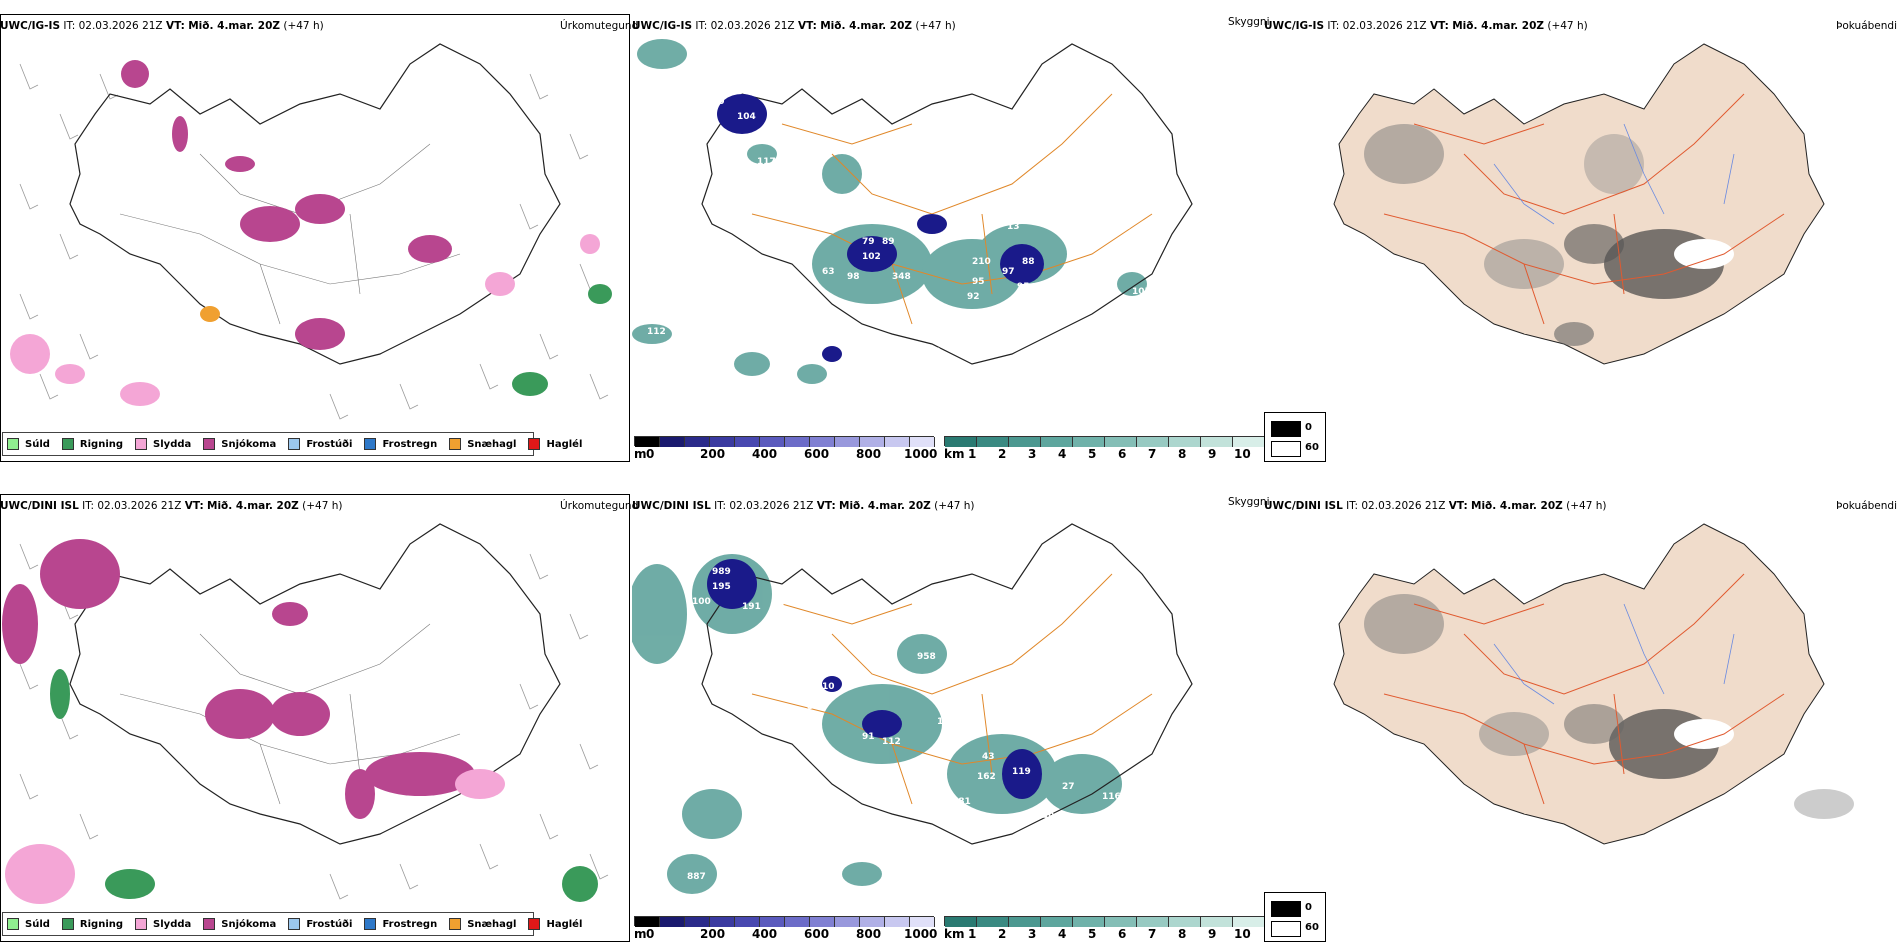  Describe the element at coordinates (482, 444) in the screenshot. I see `legend-item-snaehagl: Snæhagl` at that location.